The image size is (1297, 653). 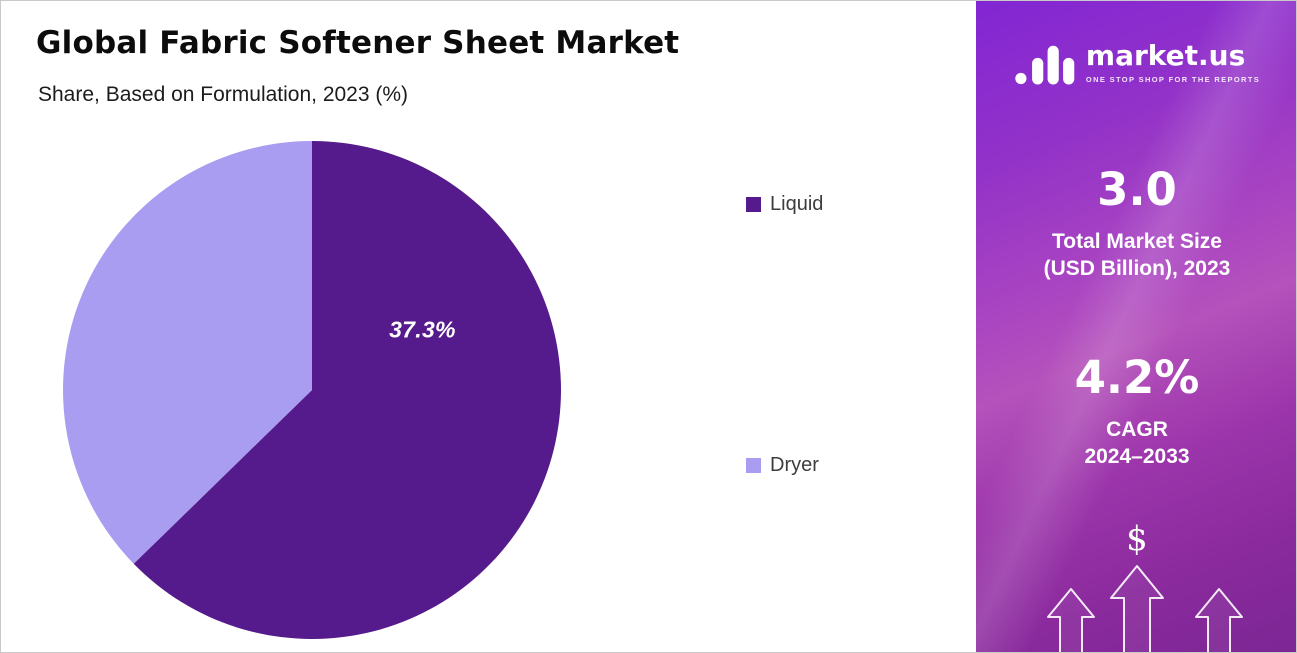 What do you see at coordinates (1173, 79) in the screenshot?
I see `brand-tagline: ONE STOP SHOP FOR THE REPORTS` at bounding box center [1173, 79].